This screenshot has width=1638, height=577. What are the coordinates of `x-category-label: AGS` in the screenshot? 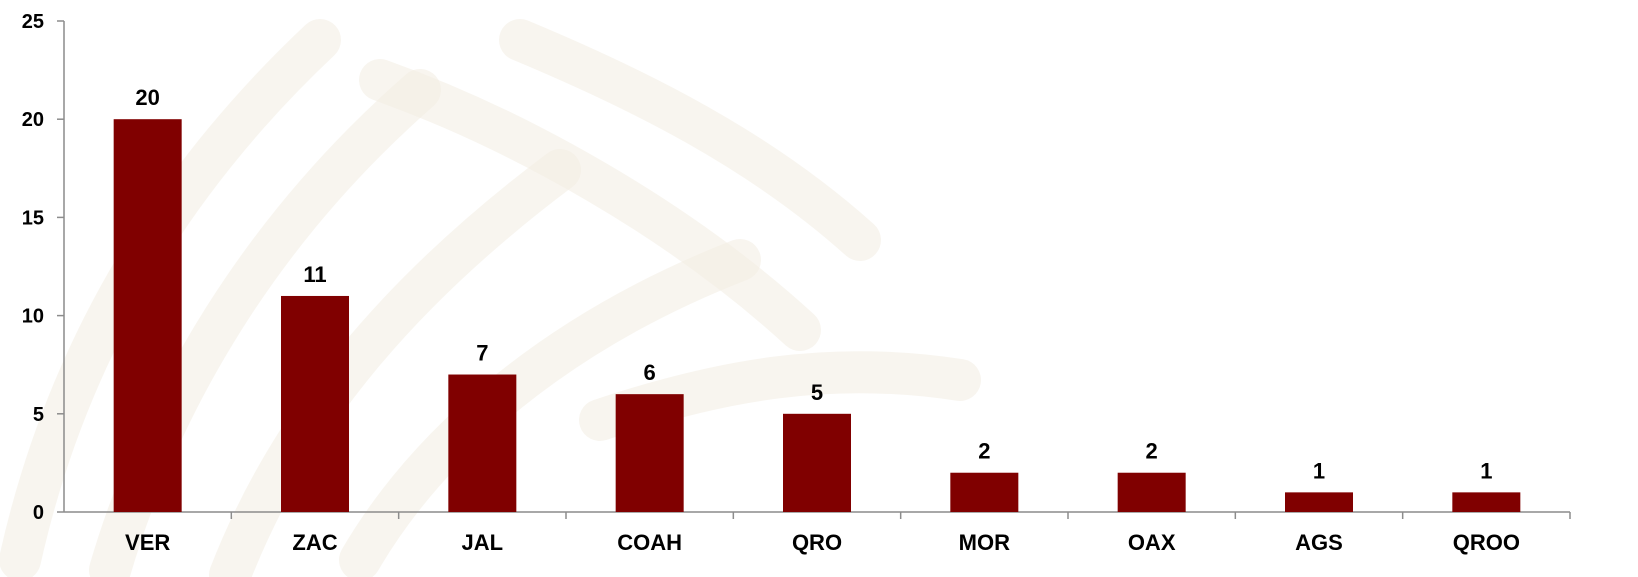 It's located at (1319, 542).